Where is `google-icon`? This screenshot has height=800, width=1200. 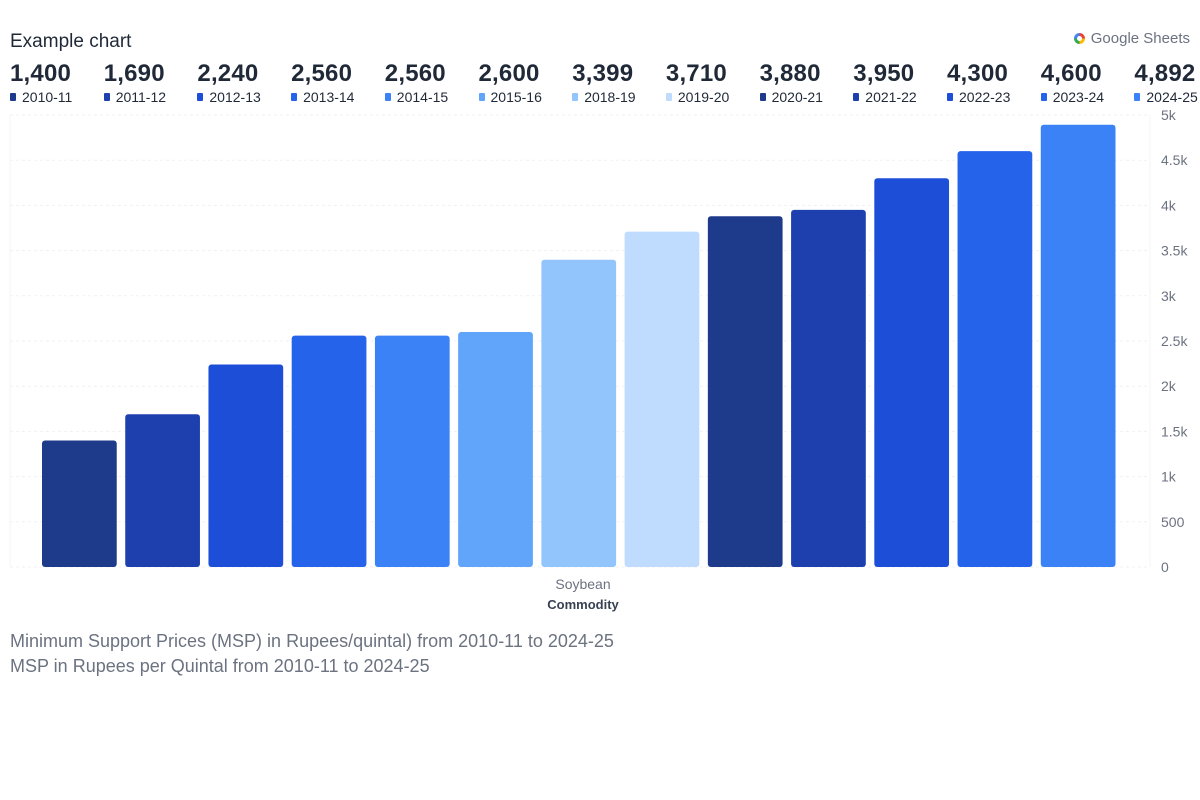
google-icon is located at coordinates (1079, 38).